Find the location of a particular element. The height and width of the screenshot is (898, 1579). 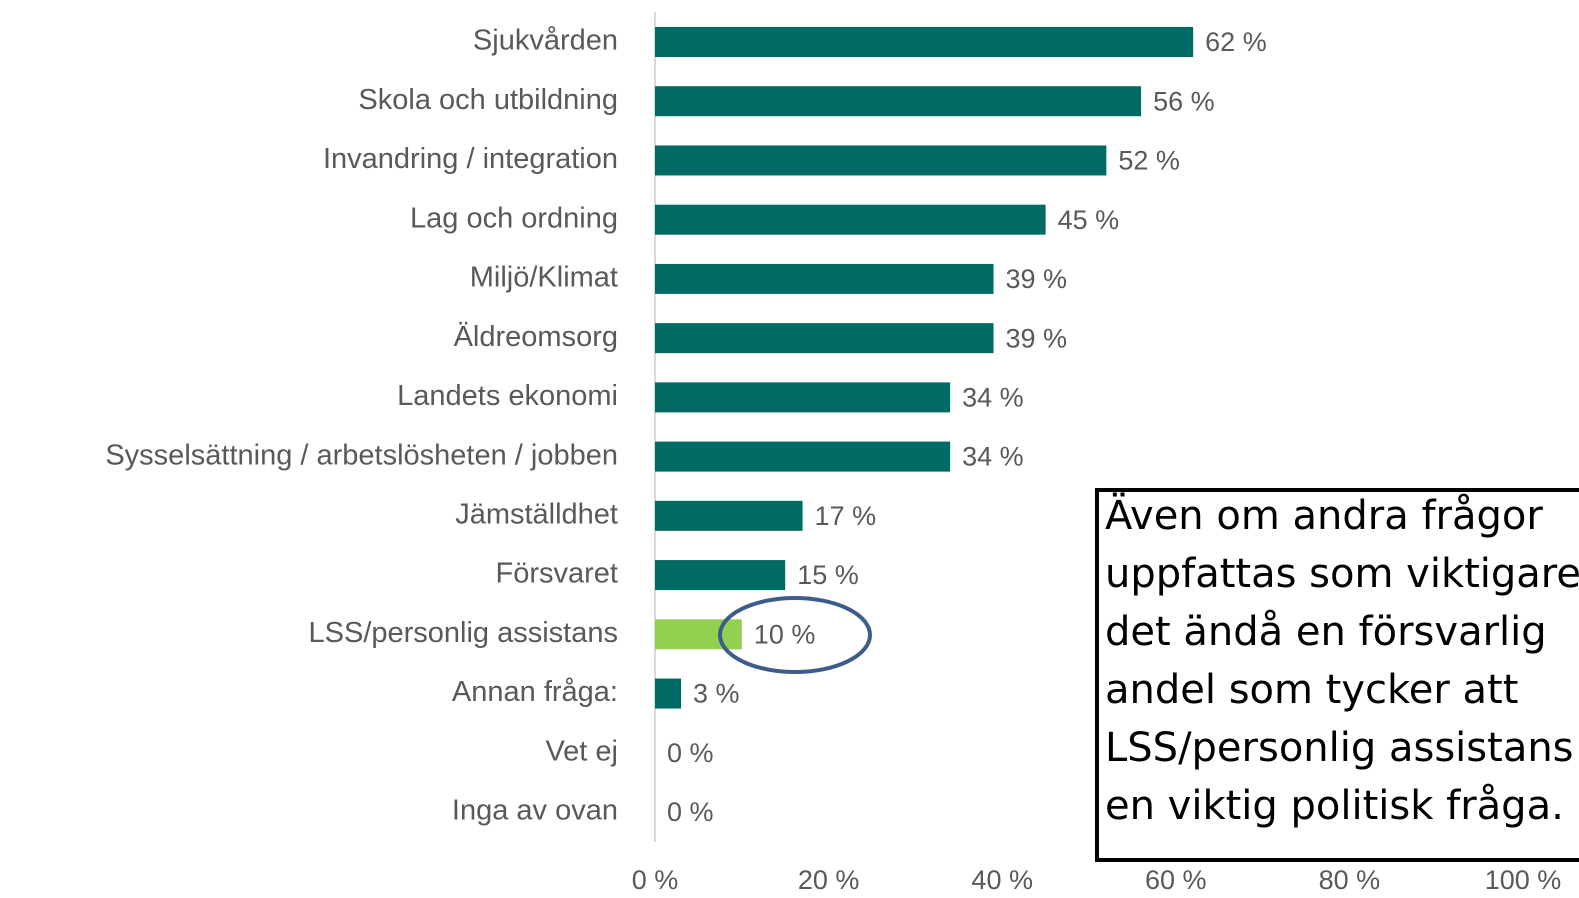

annotation-line: det ändå en försvarlig is located at coordinates (1326, 632).